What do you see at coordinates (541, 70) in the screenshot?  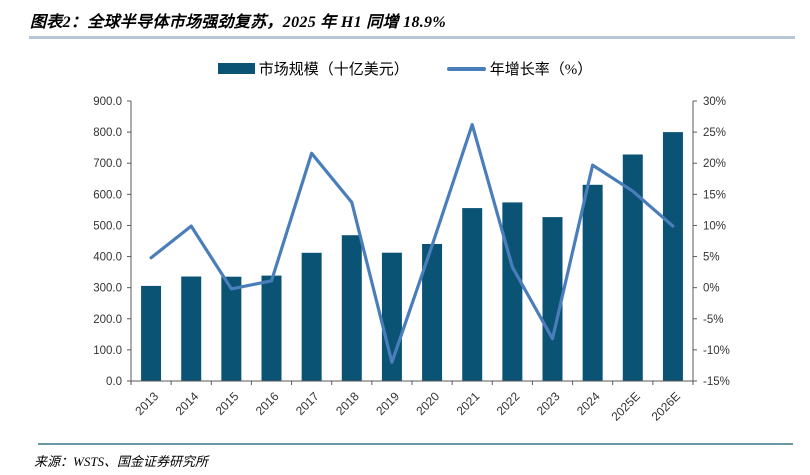 I see `legend-label-growth-rate: 年增长率（%）` at bounding box center [541, 70].